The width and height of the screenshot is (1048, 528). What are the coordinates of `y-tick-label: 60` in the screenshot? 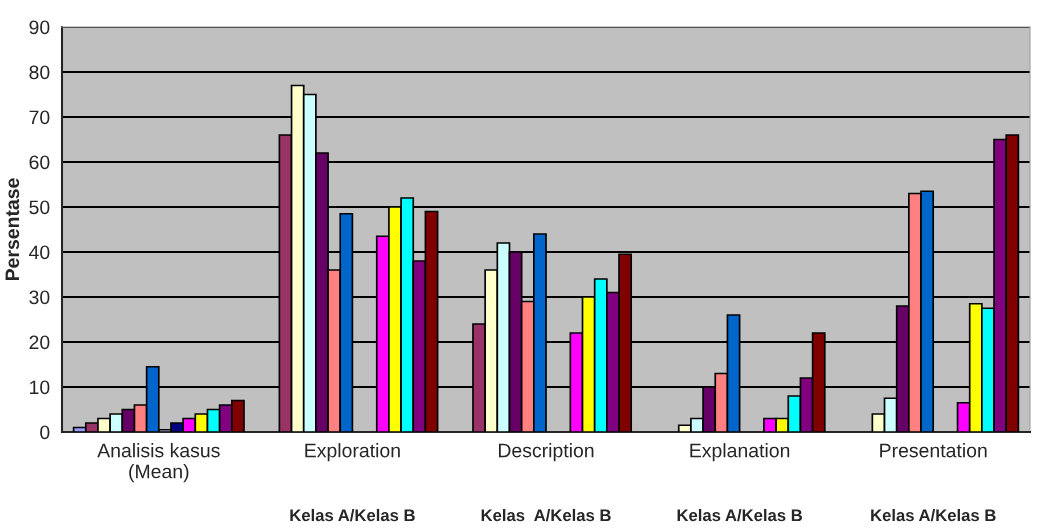 It's located at (39, 162).